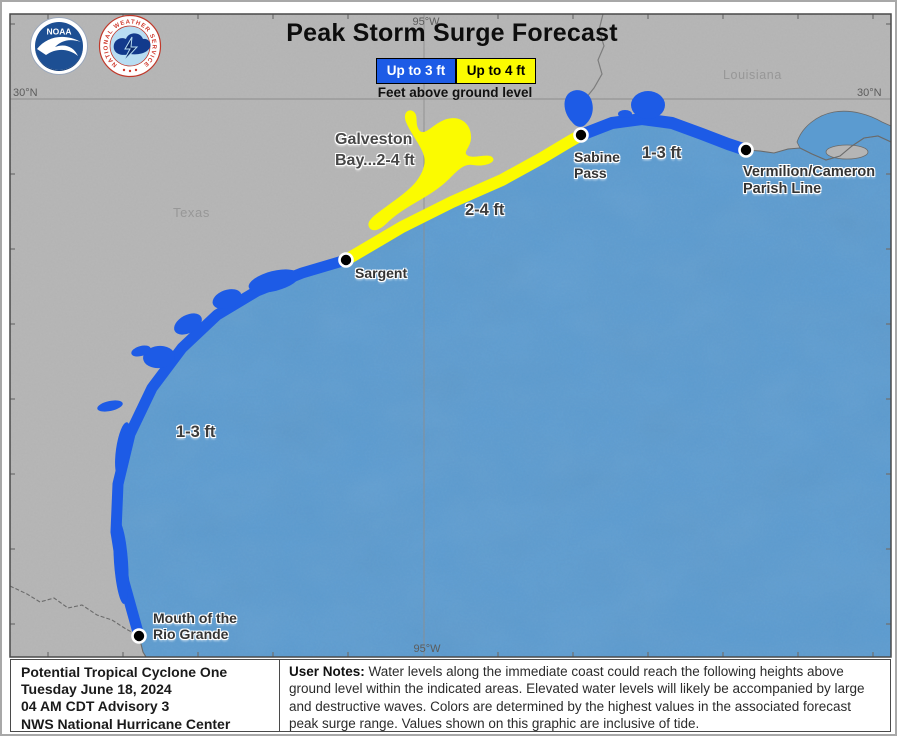 This screenshot has height=738, width=897. I want to click on label-sabine-line1: Sabine, so click(597, 157).